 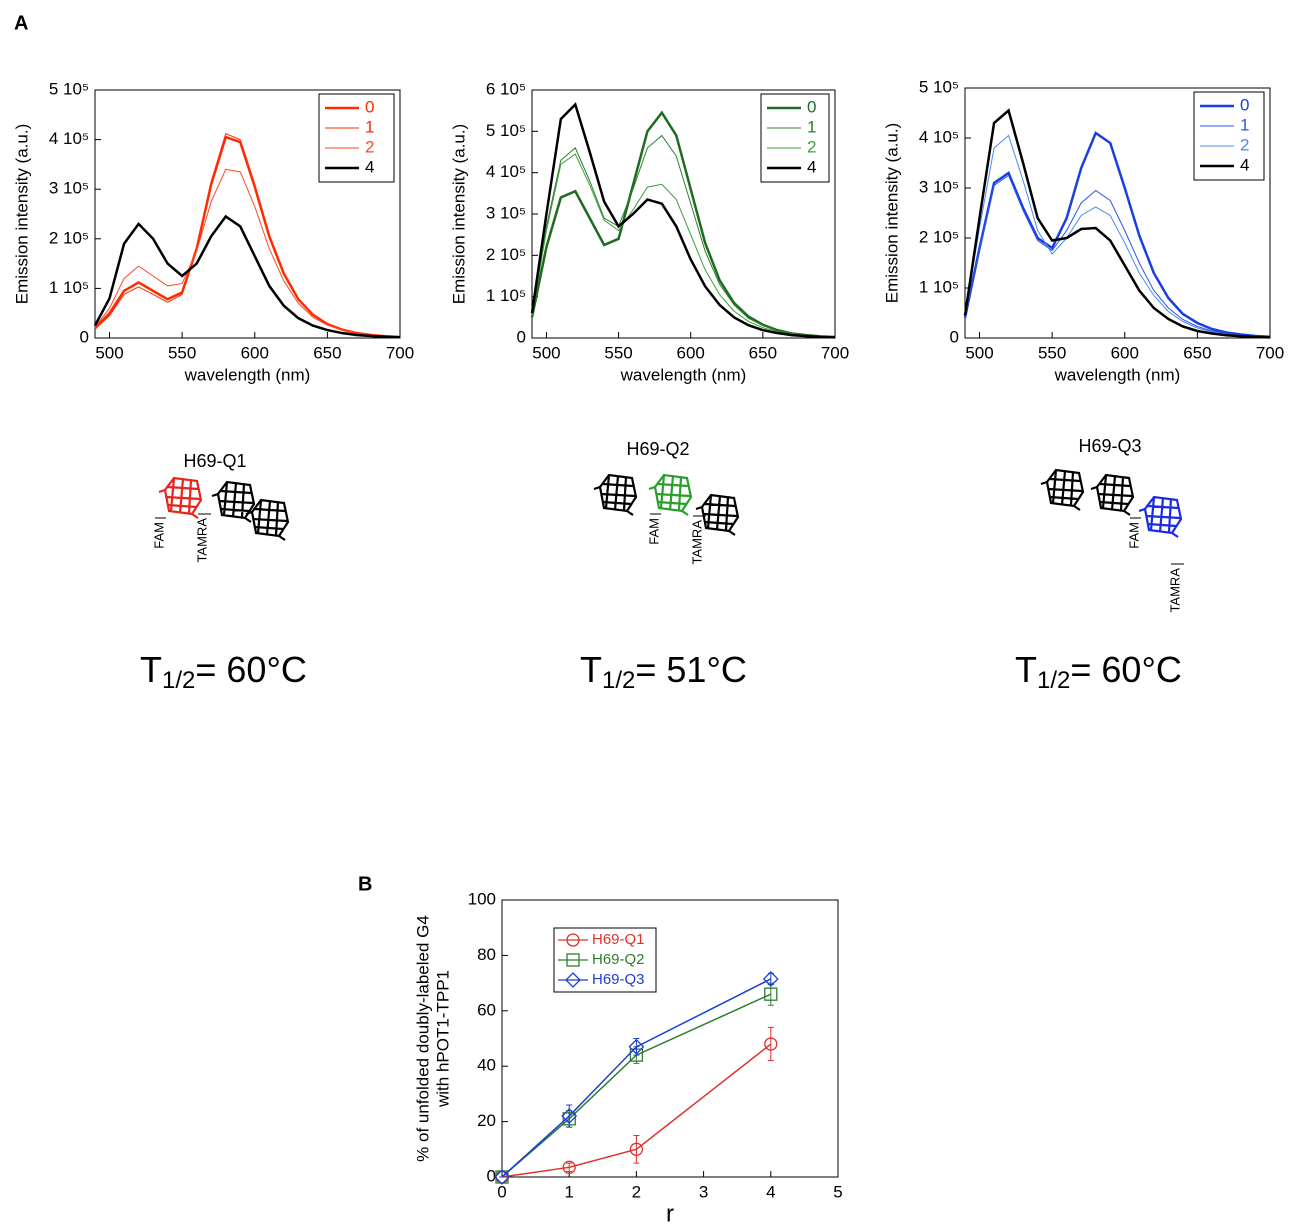 I want to click on x-tick-label: 1, so click(x=568, y=1191).